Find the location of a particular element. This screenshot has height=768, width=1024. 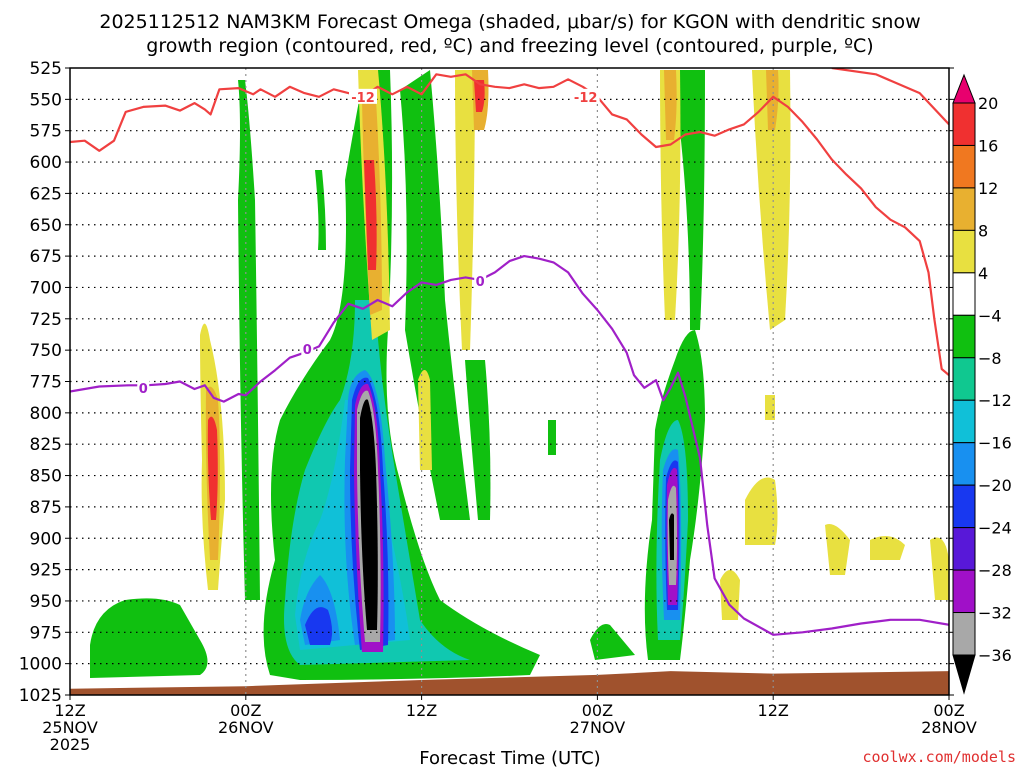

colorbar-label: −16 is located at coordinates (995, 443).